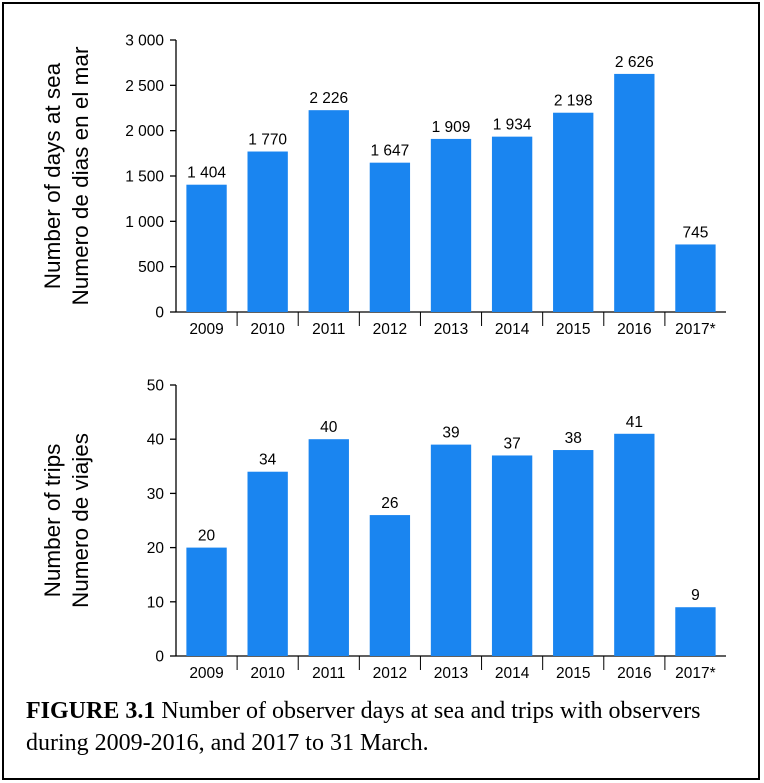 The height and width of the screenshot is (783, 764). I want to click on trips-ytick-label: 10, so click(156, 602).